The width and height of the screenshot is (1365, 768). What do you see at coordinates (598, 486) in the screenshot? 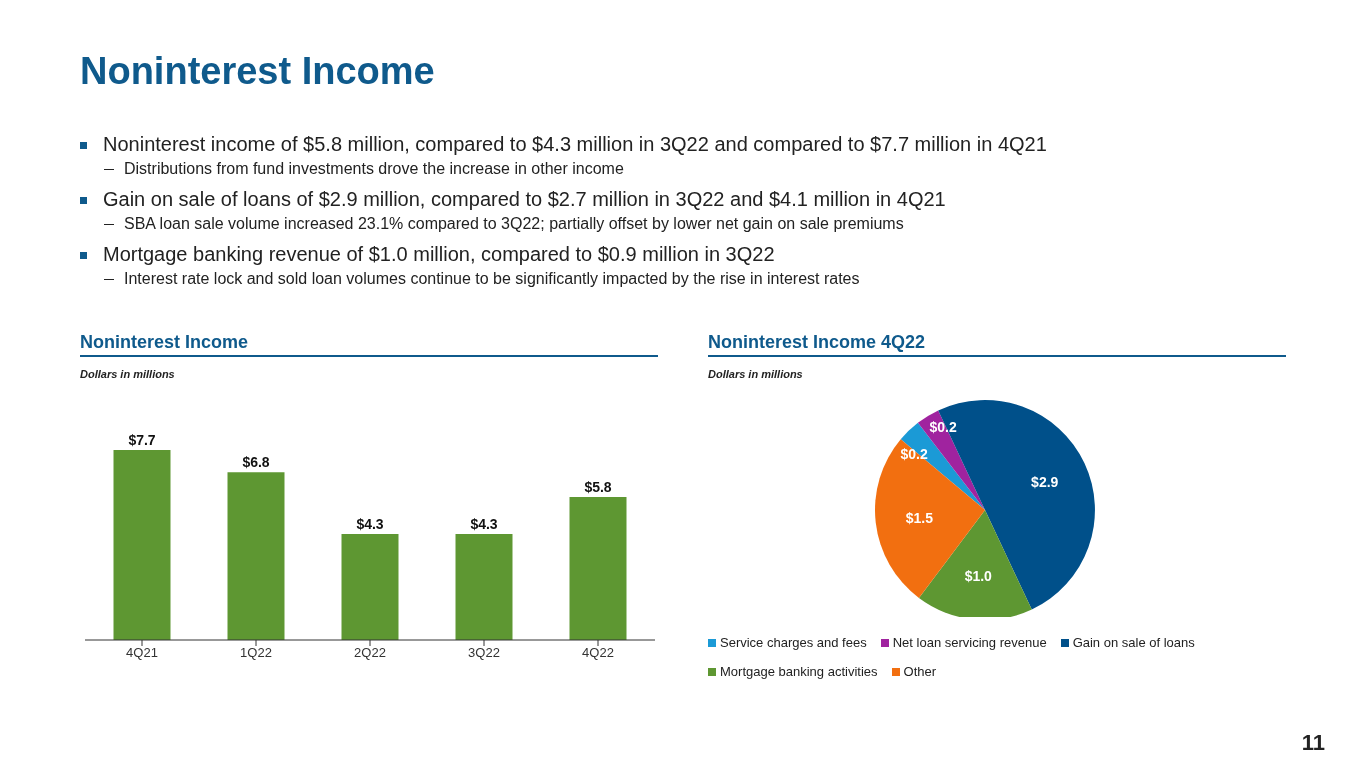
I see `data-label: $5.8` at bounding box center [598, 486].